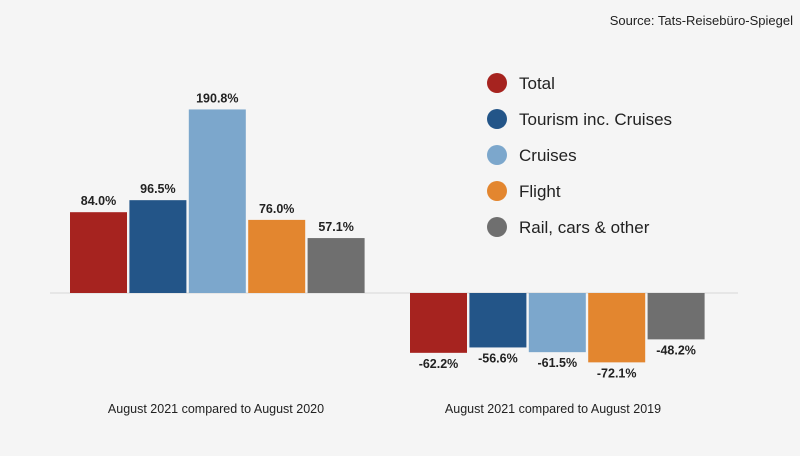 Image resolution: width=800 pixels, height=456 pixels. Describe the element at coordinates (676, 350) in the screenshot. I see `value-label-rail-cars-other-group-2: -48.2%` at that location.